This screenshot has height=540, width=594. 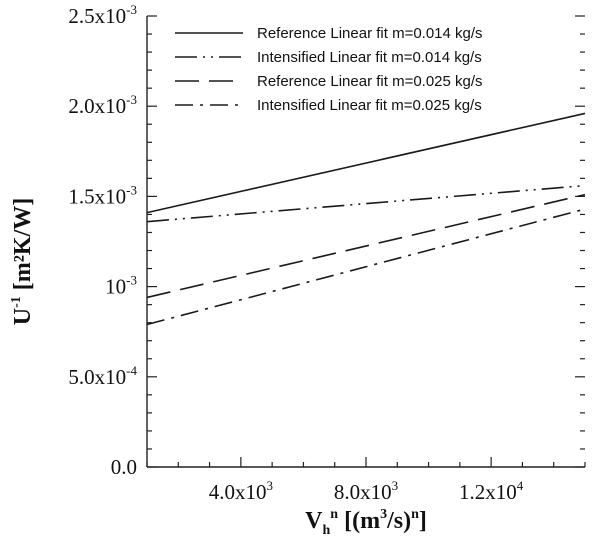 What do you see at coordinates (241, 491) in the screenshot?
I see `x-tick-label: 4.0x10³` at bounding box center [241, 491].